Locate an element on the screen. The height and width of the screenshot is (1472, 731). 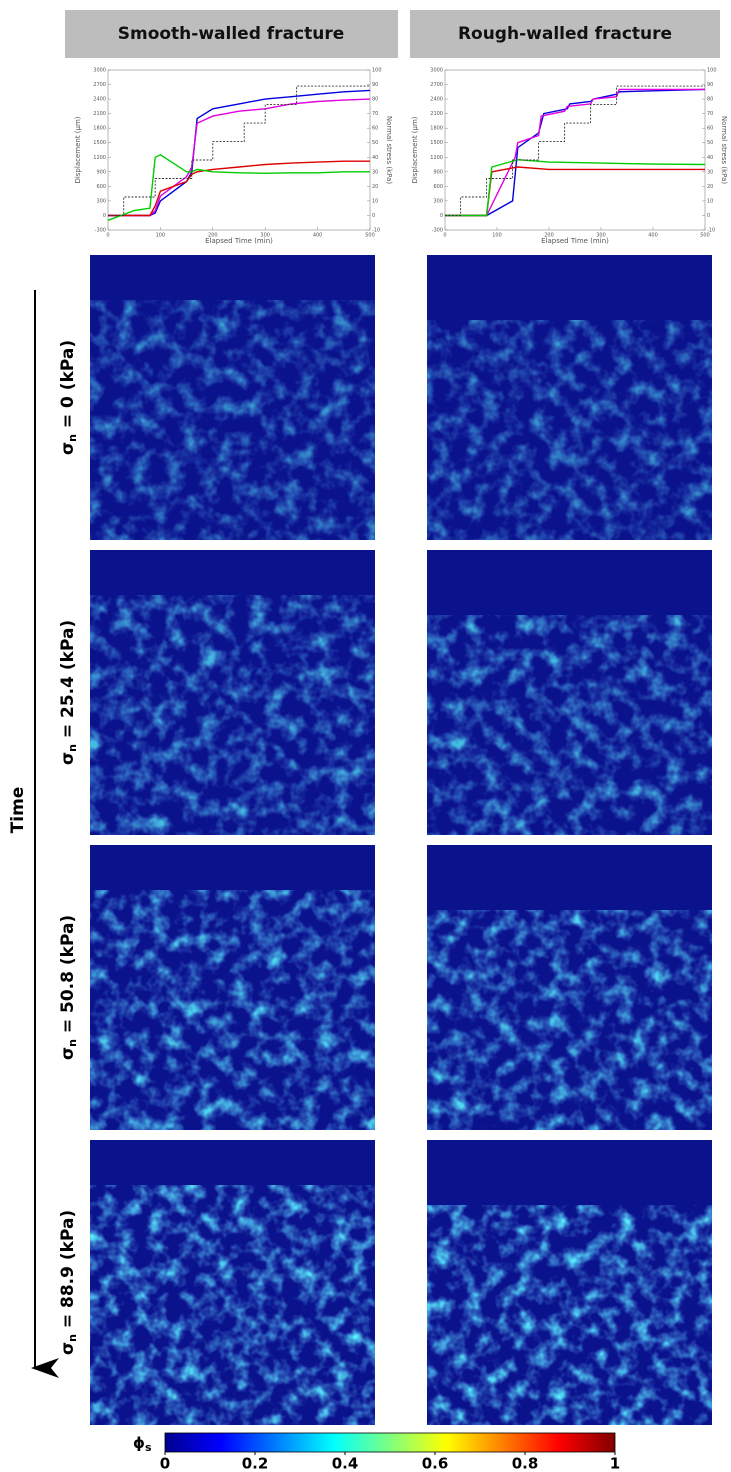
row-label-text: = 0 (kPa) is located at coordinates (68, 387).